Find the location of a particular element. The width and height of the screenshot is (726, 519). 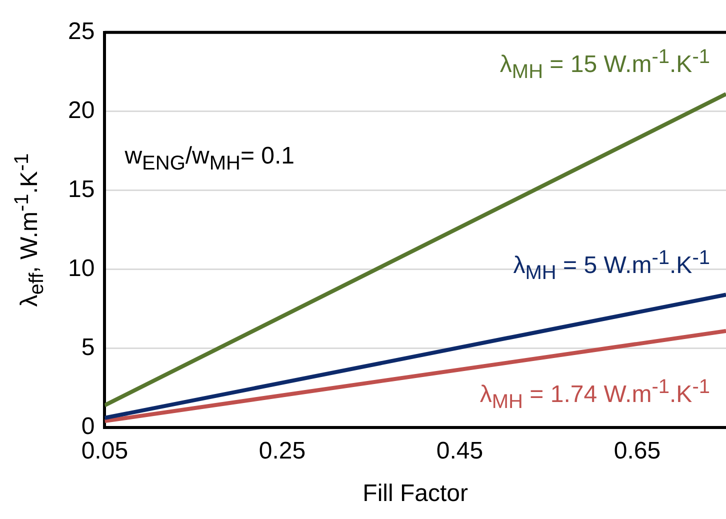

series-label: λ$_{MH}$ = 5 W.m$^{-1}$.K$^{-1}$ is located at coordinates (611, 265).